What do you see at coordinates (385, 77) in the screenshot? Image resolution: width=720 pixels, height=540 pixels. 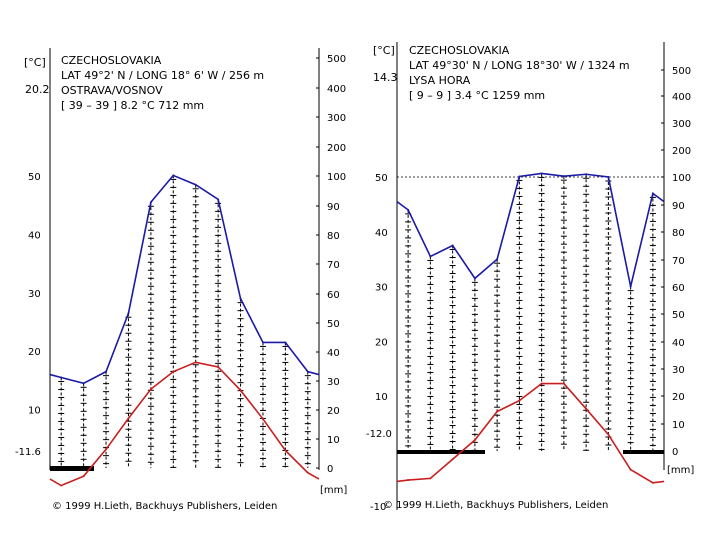 I see `max-temp-label: 14.3` at bounding box center [385, 77].